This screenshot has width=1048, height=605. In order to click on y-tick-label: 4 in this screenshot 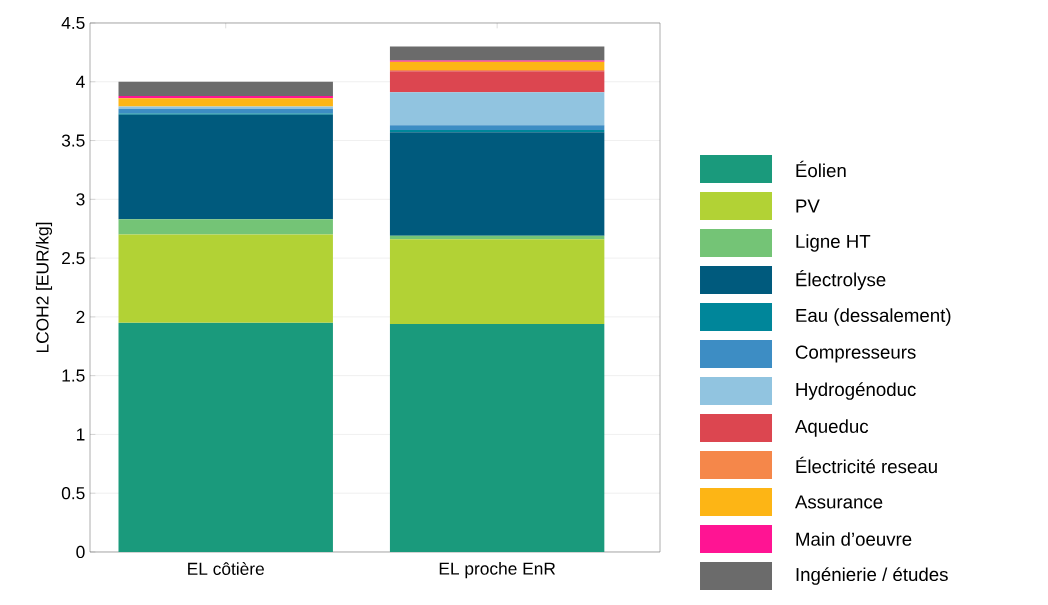, I will do `click(80, 81)`.